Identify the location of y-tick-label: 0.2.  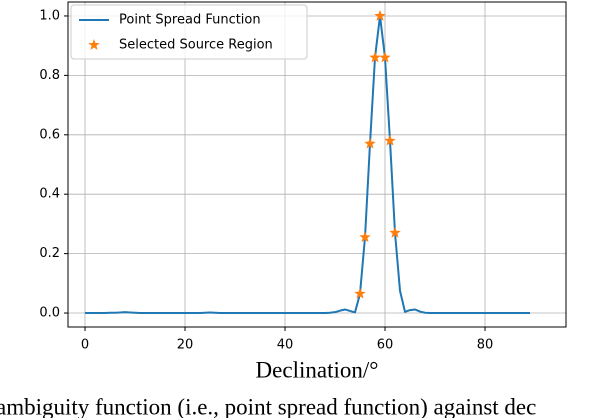
(49, 253).